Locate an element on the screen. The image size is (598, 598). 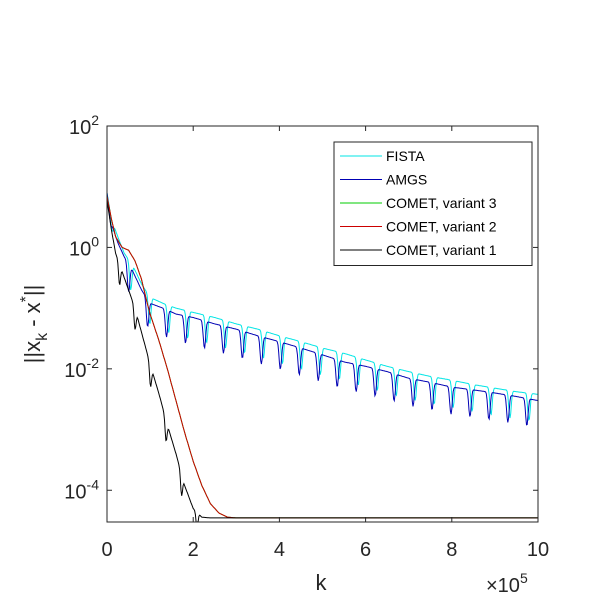
legend-box is located at coordinates (433, 203).